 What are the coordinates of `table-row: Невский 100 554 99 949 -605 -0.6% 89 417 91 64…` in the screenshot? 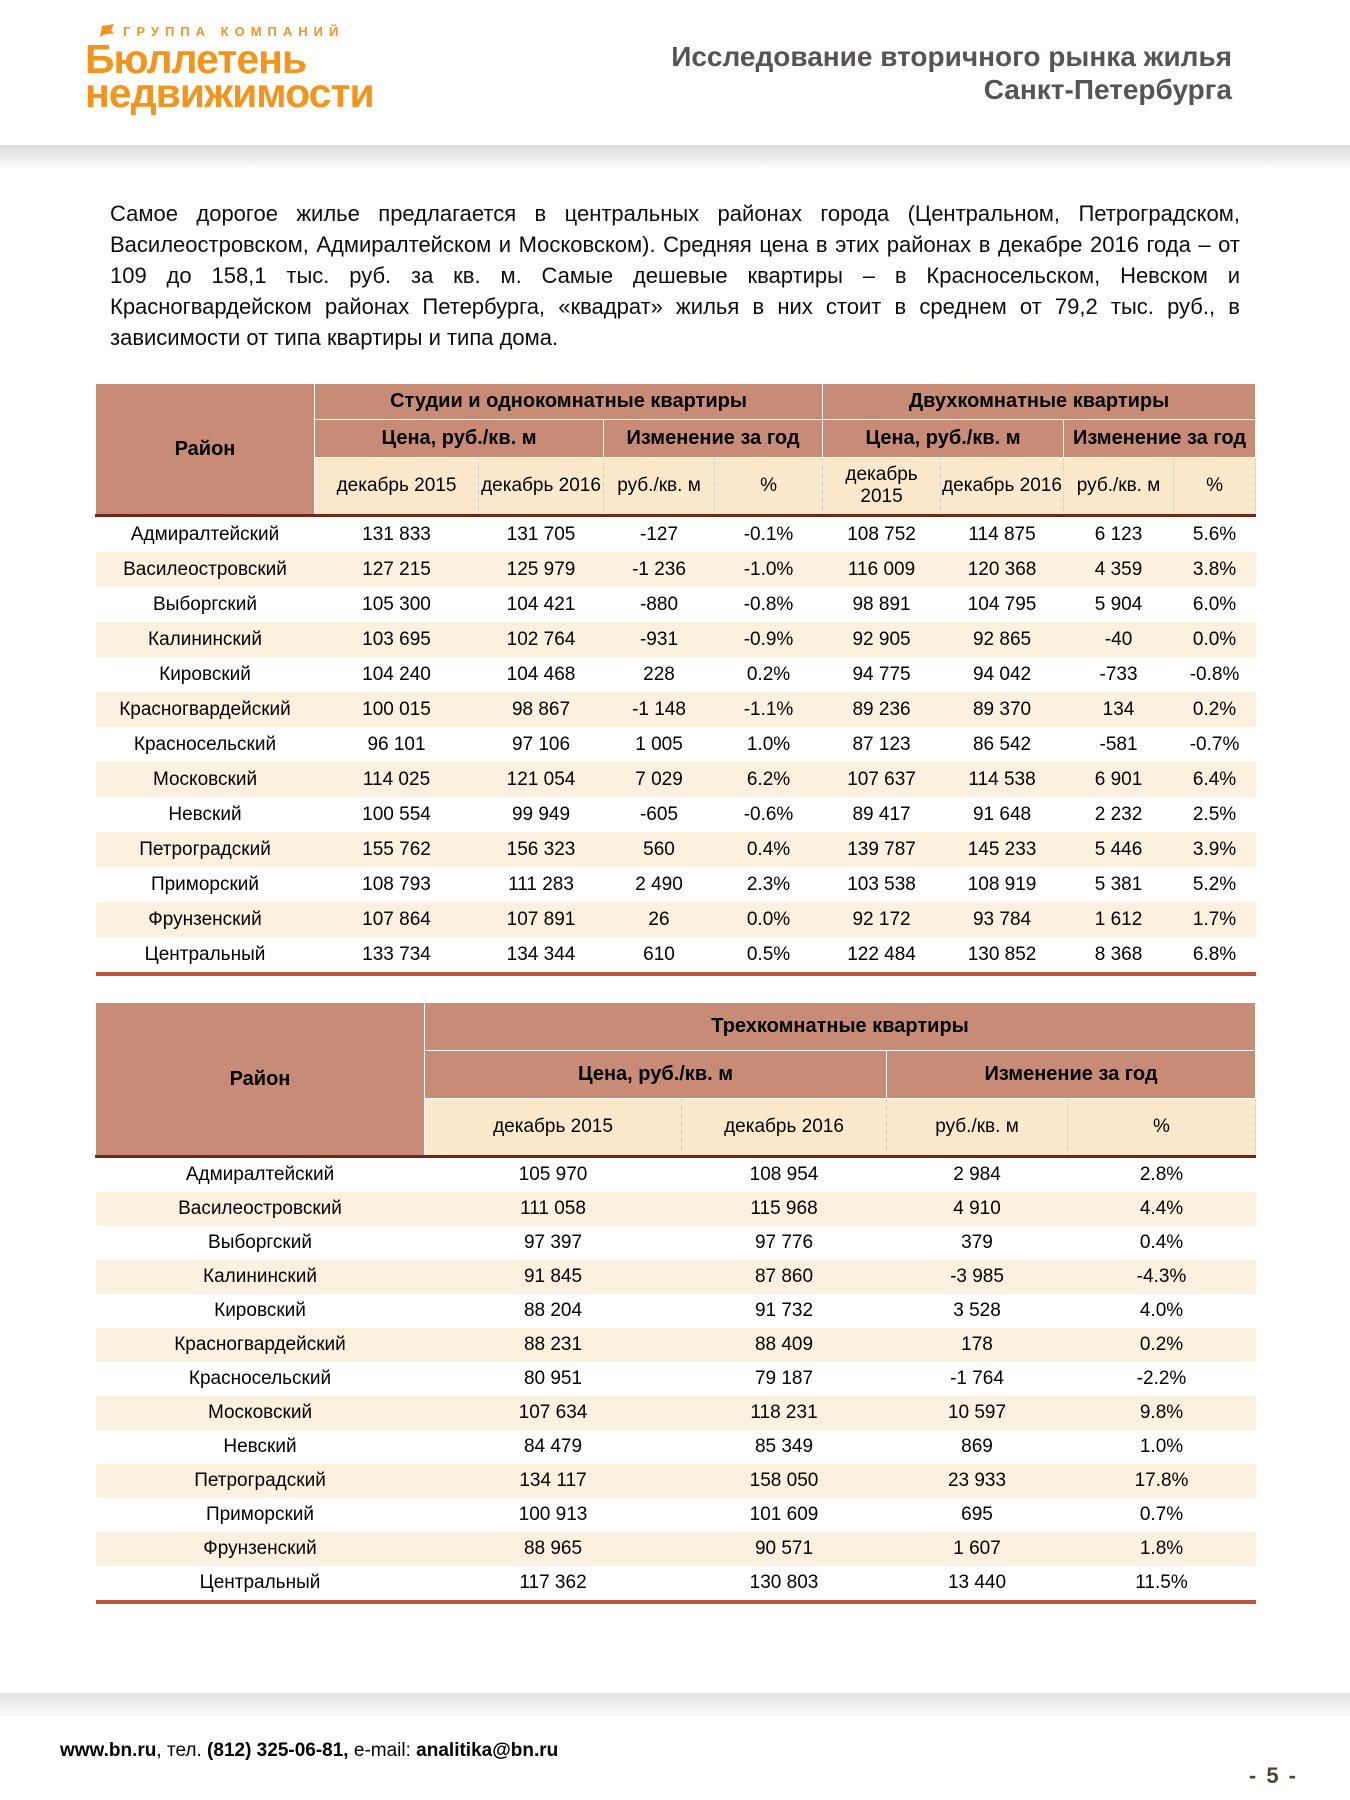 It's located at (676, 814).